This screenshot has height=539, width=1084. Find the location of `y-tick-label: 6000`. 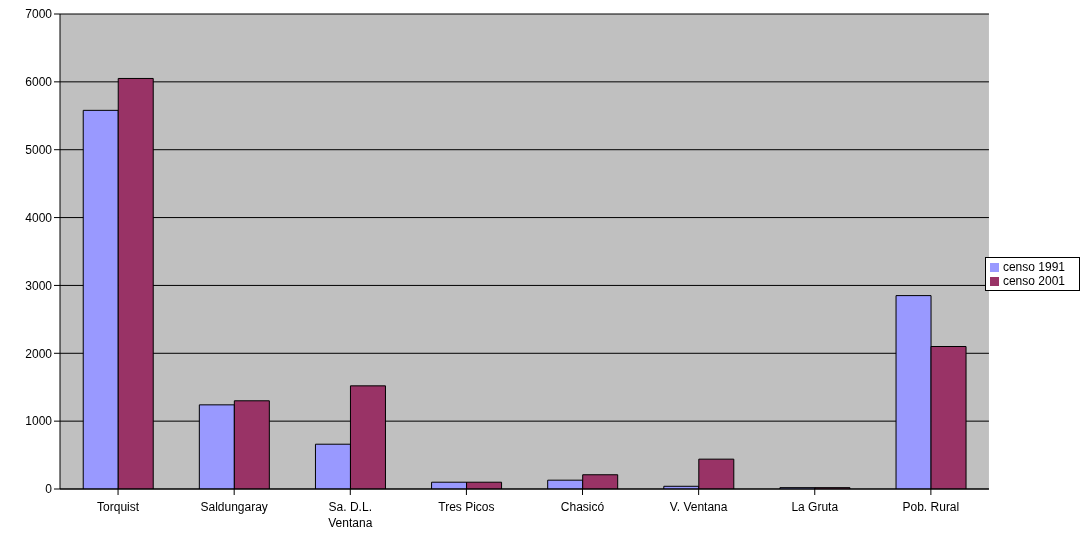

y-tick-label: 6000 is located at coordinates (39, 82).